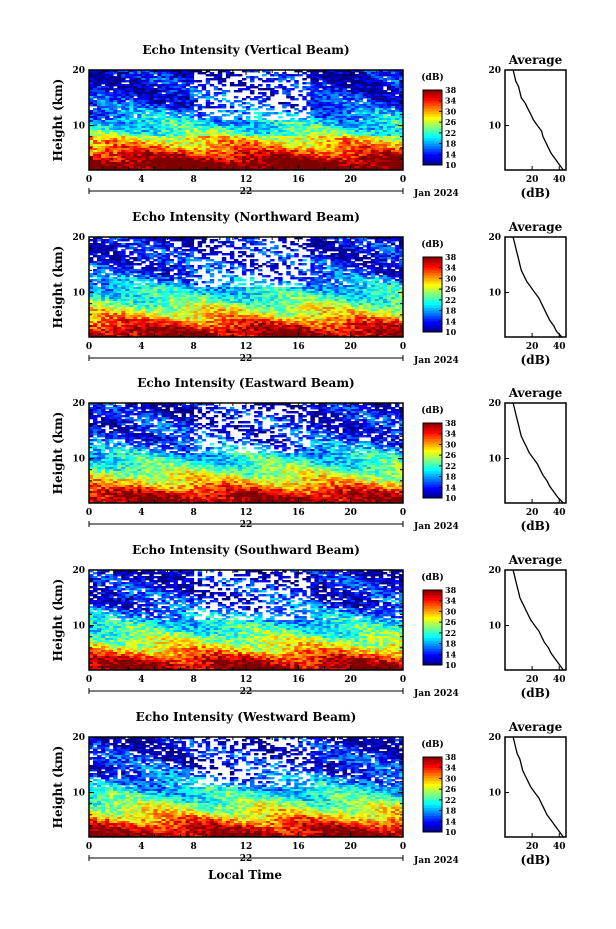 This screenshot has width=616, height=929. What do you see at coordinates (89, 180) in the screenshot?
I see `x-tick-label: 0` at bounding box center [89, 180].